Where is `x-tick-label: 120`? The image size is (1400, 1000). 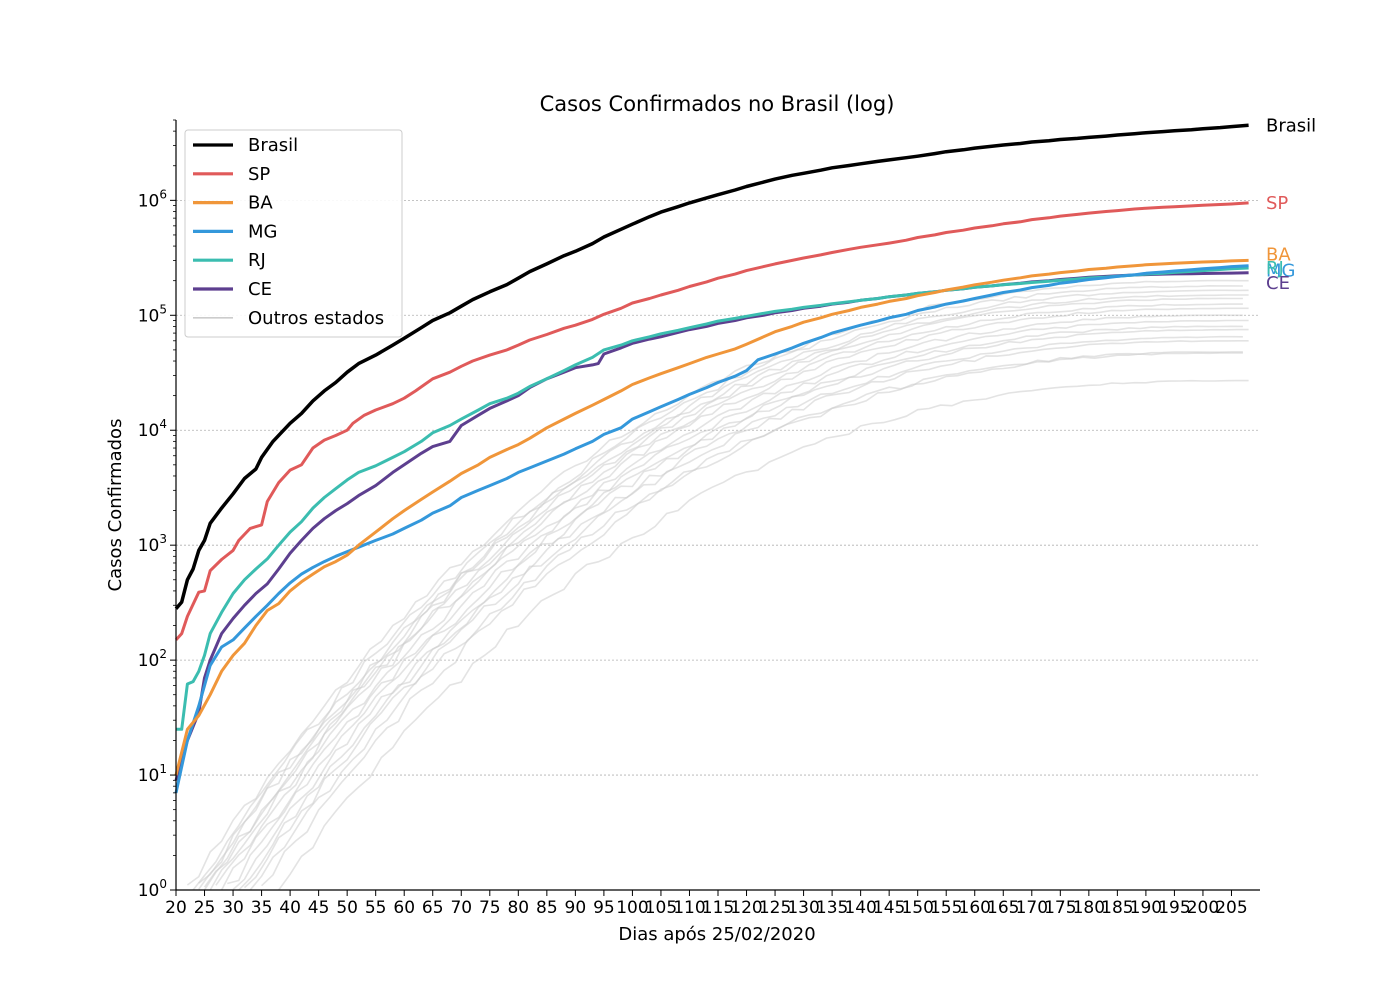 x-tick-label: 120 is located at coordinates (746, 908).